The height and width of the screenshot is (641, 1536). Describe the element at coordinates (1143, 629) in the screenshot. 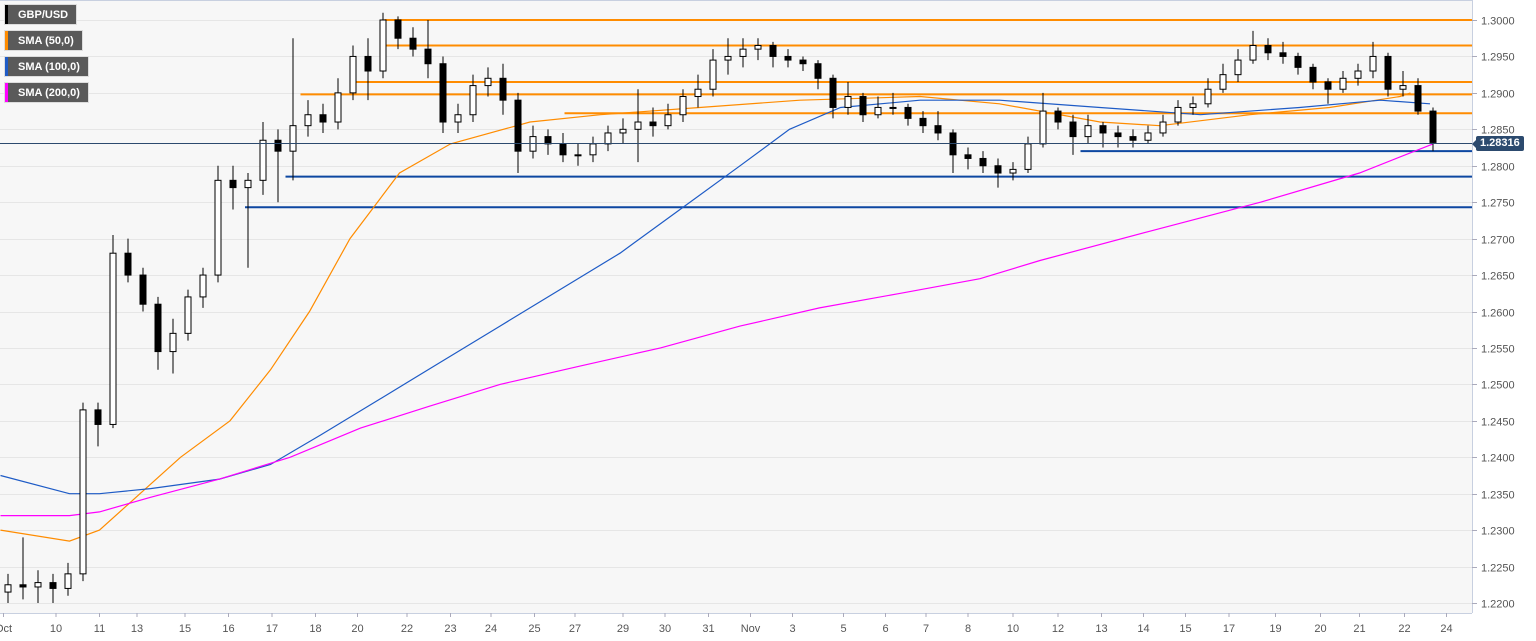

I see `x-tick-label: 14` at that location.